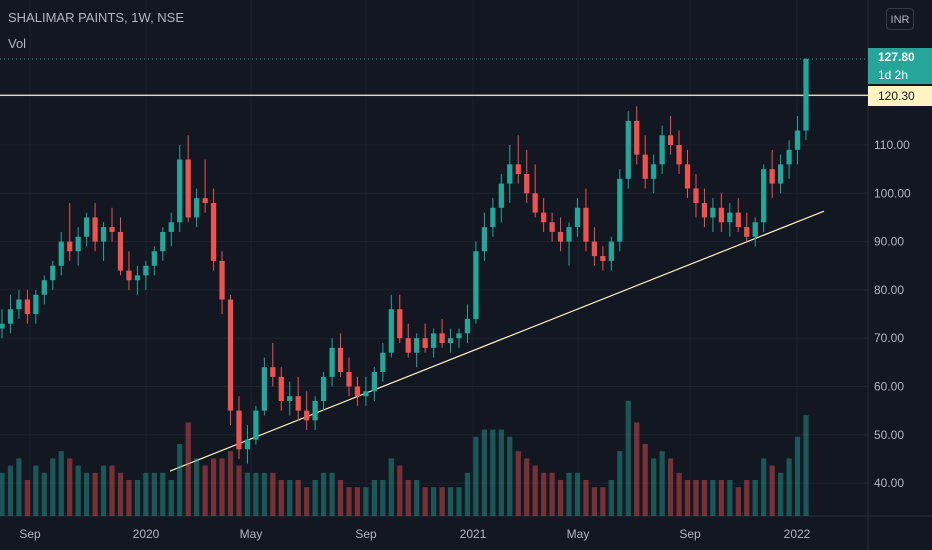 This screenshot has width=932, height=550. Describe the element at coordinates (900, 96) in the screenshot. I see `horizontal-level-label: 120.30` at that location.